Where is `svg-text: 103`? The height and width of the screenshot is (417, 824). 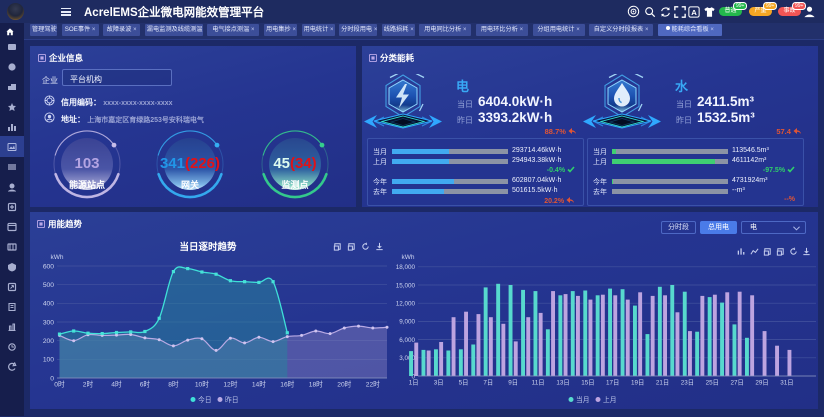 svg-text: 103 is located at coordinates (86, 163).